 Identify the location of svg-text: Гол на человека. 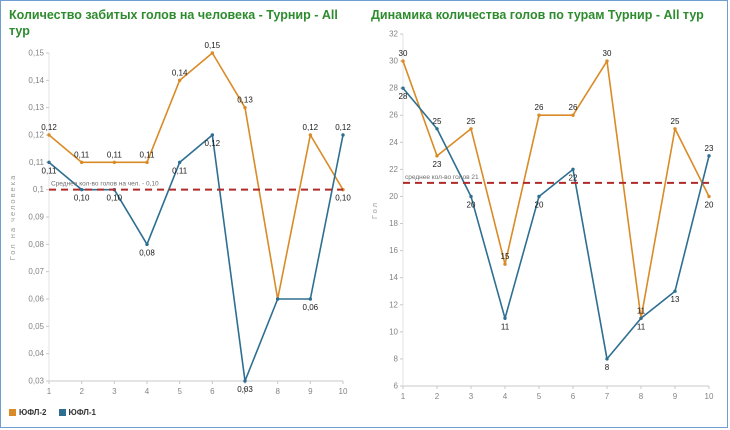
(12, 216).